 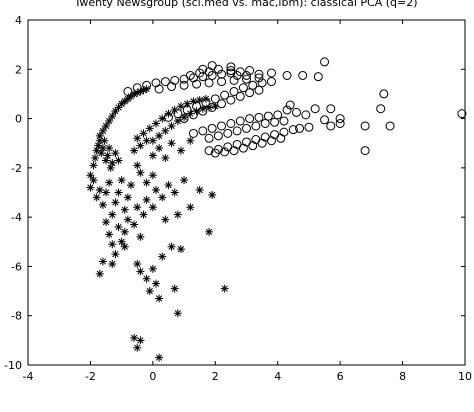 What do you see at coordinates (13, 365) in the screenshot?
I see `y-tick-label: -10` at bounding box center [13, 365].